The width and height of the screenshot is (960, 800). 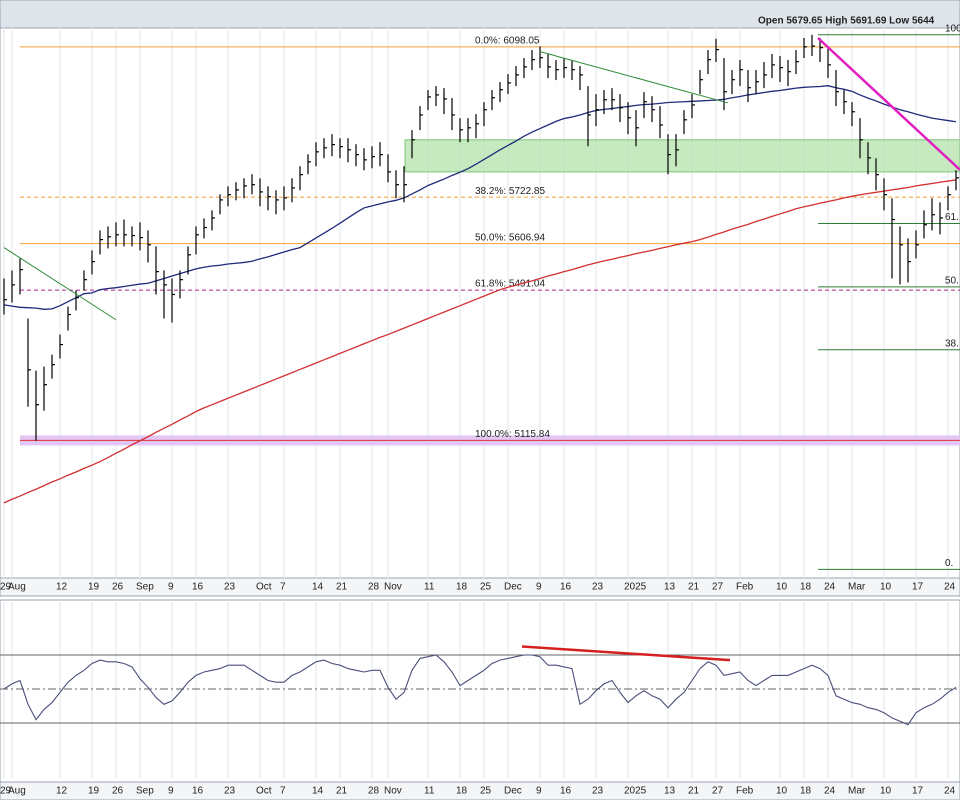 What do you see at coordinates (510, 191) in the screenshot?
I see `fib-label: 38.2%: 5722.85` at bounding box center [510, 191].